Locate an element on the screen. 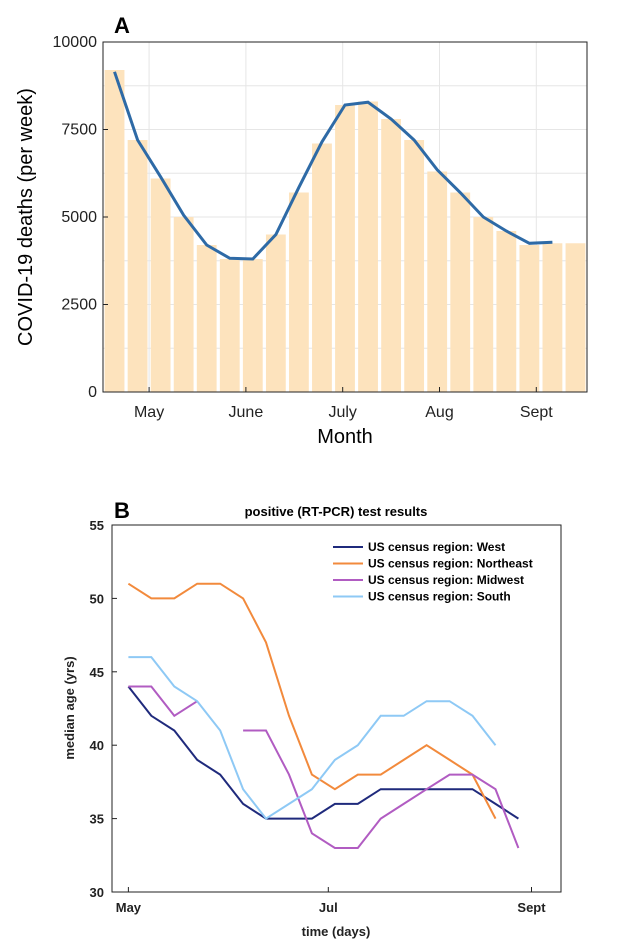 This screenshot has width=625, height=943. panel-b-y-axis-label: median age (yrs) is located at coordinates (69, 707).